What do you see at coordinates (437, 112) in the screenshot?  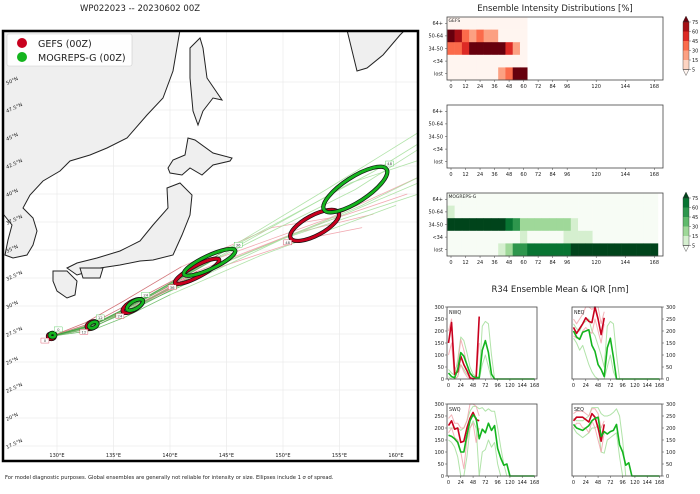 I see `row-label: 64+` at bounding box center [437, 112].